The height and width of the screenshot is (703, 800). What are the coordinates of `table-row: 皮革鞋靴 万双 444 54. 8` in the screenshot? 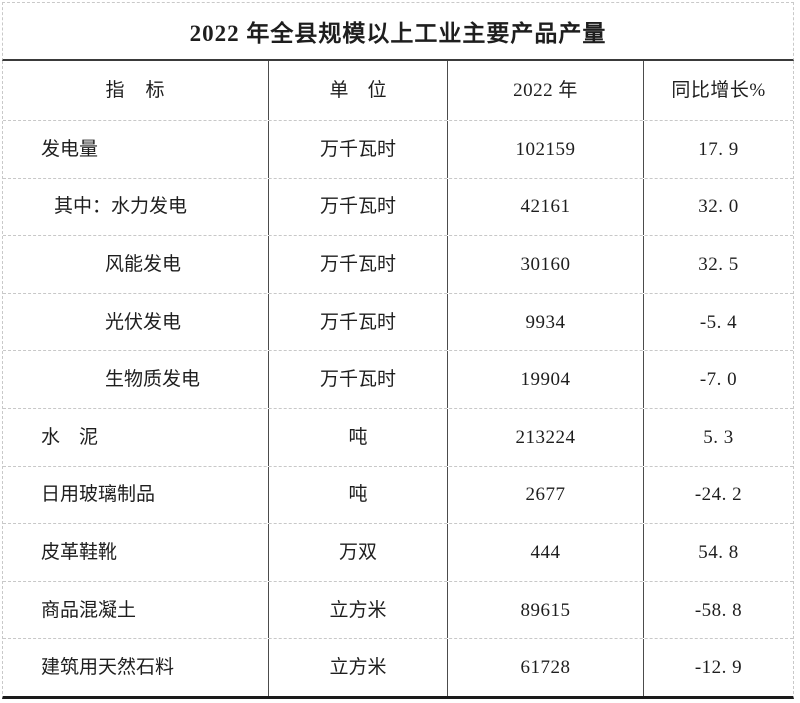 It's located at (398, 553).